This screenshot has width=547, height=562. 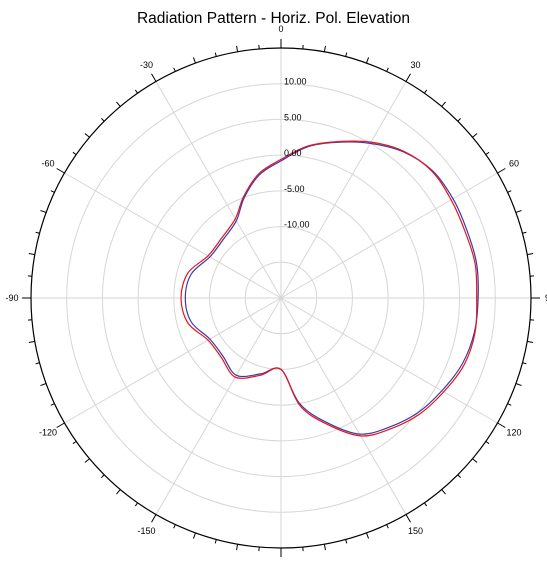 I want to click on angle-label: -30, so click(x=146, y=65).